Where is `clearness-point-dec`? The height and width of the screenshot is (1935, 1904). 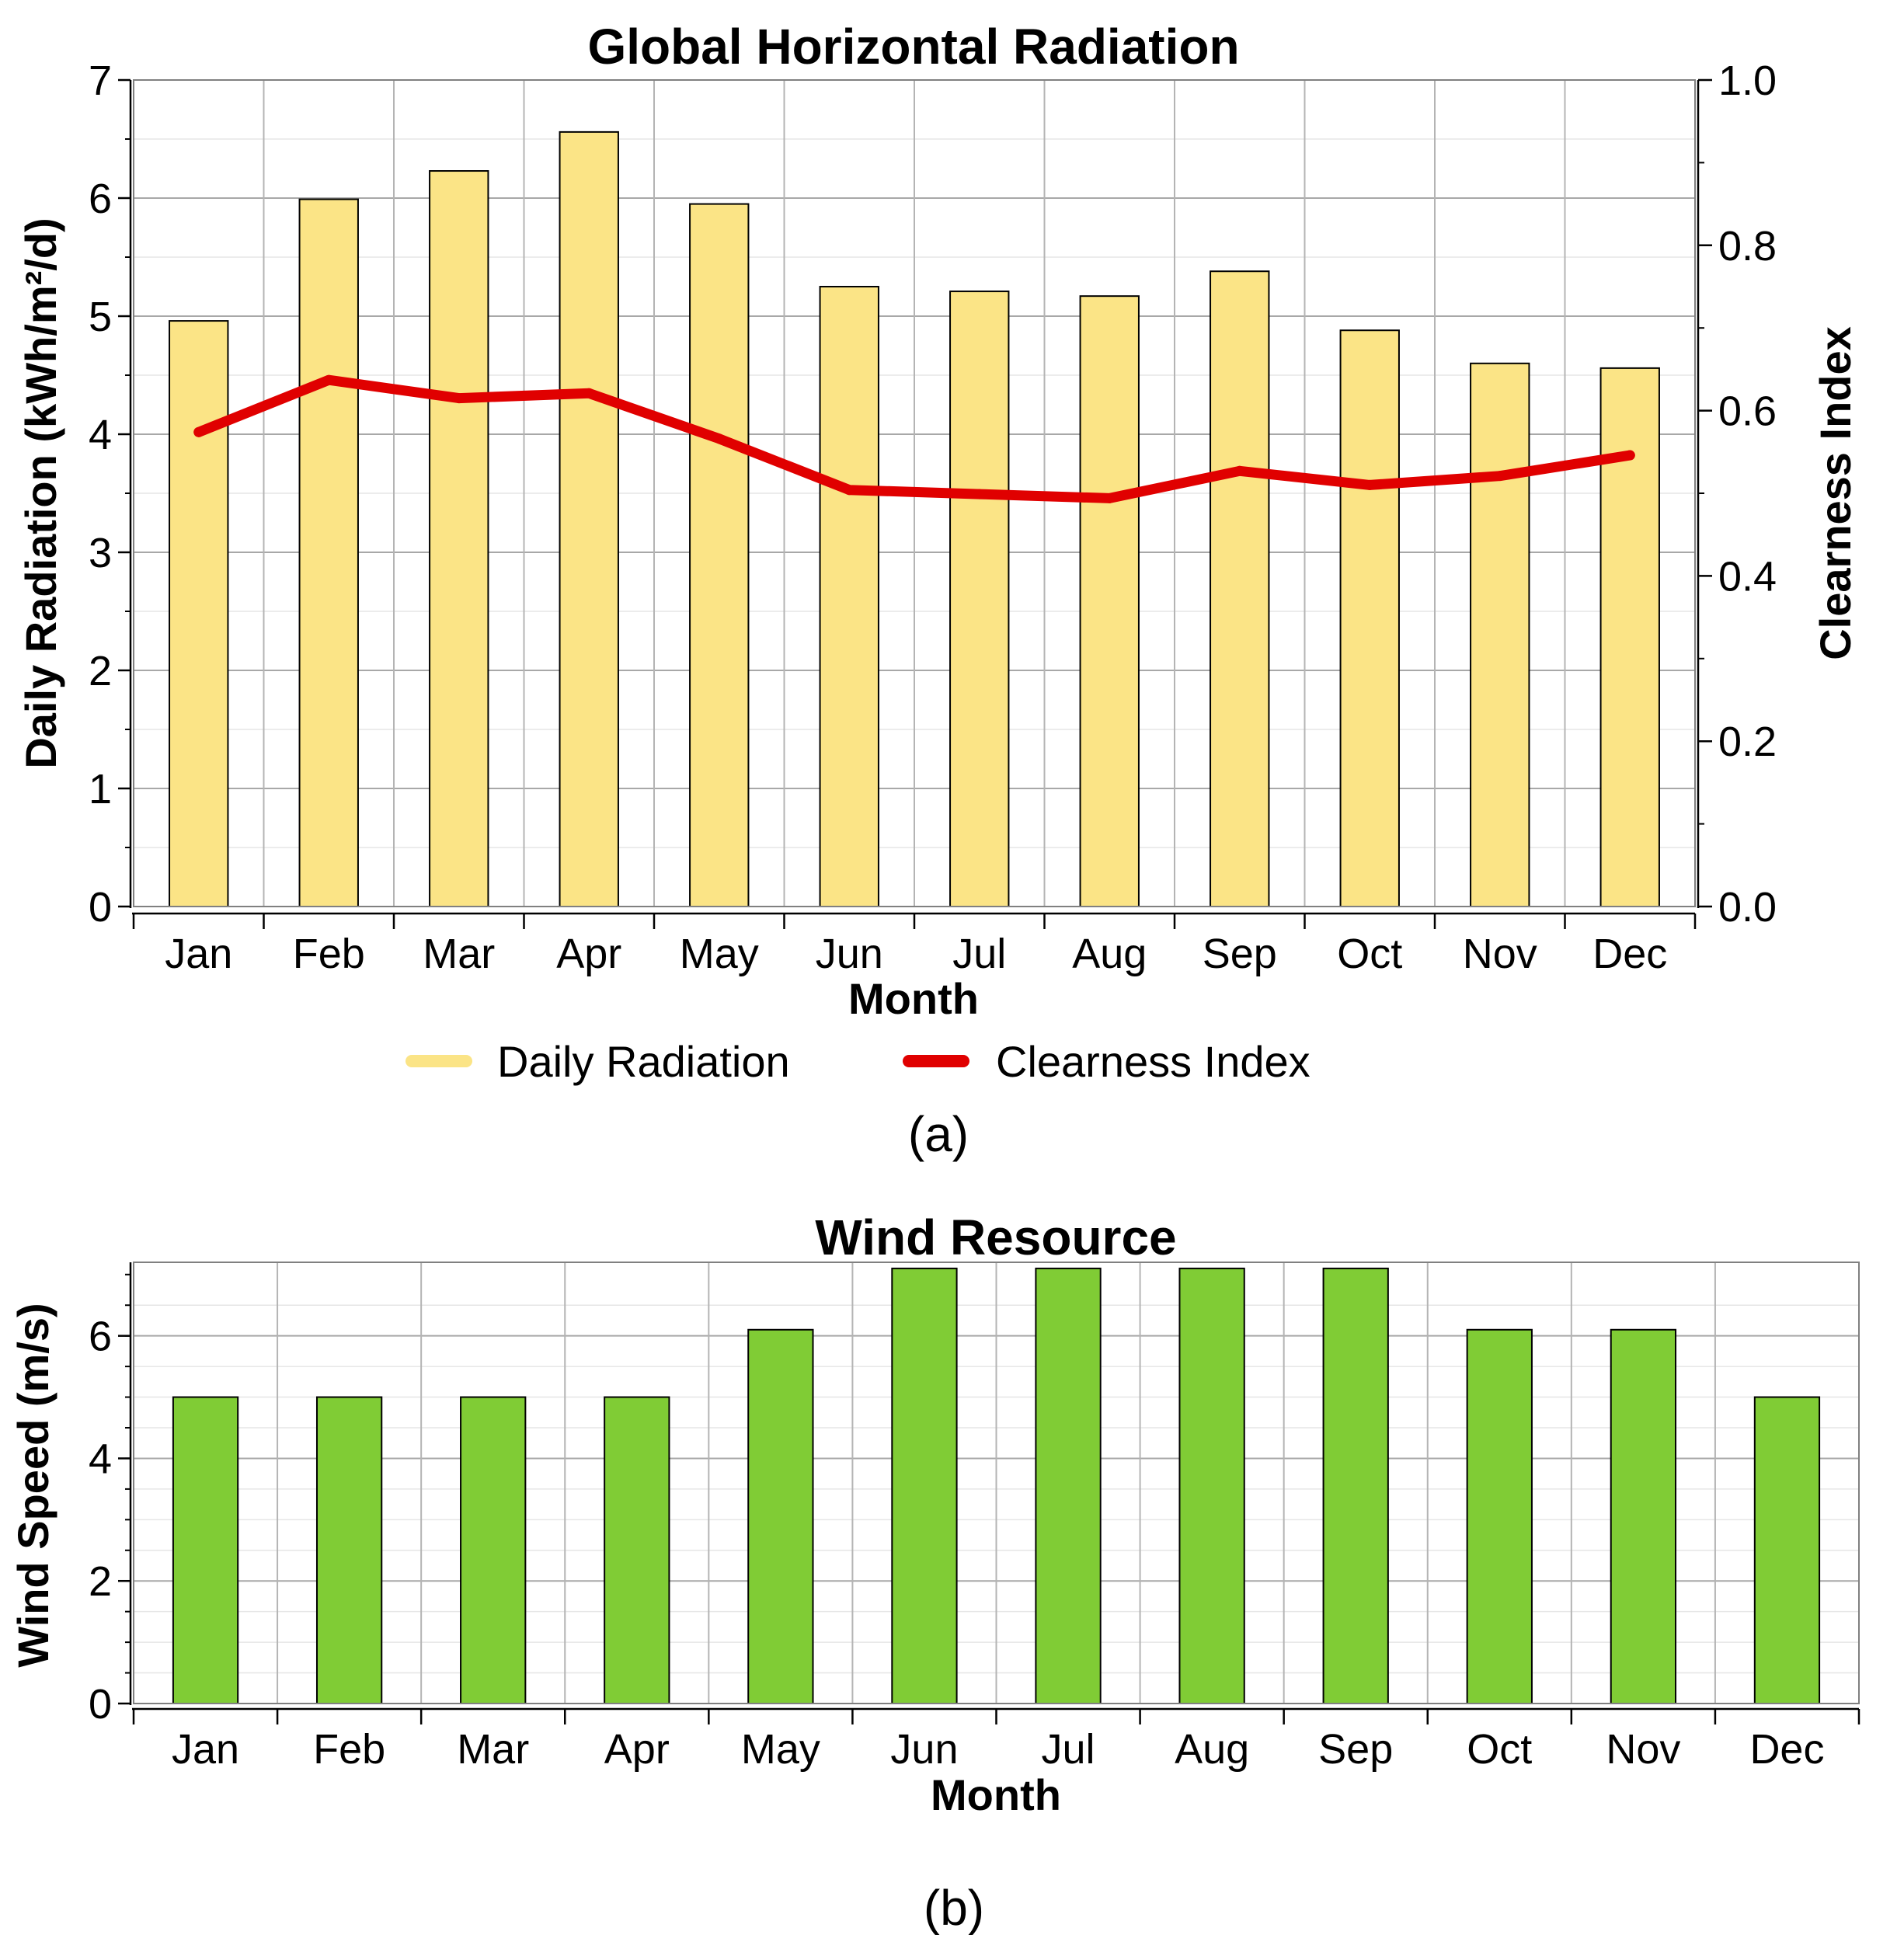
clearness-point-dec is located at coordinates (1630, 455).